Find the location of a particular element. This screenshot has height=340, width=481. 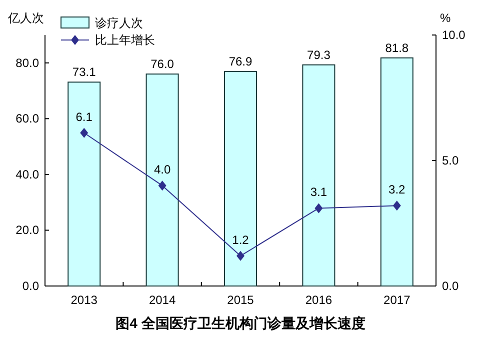

y-tick-label: 20.0 is located at coordinates (28, 230).